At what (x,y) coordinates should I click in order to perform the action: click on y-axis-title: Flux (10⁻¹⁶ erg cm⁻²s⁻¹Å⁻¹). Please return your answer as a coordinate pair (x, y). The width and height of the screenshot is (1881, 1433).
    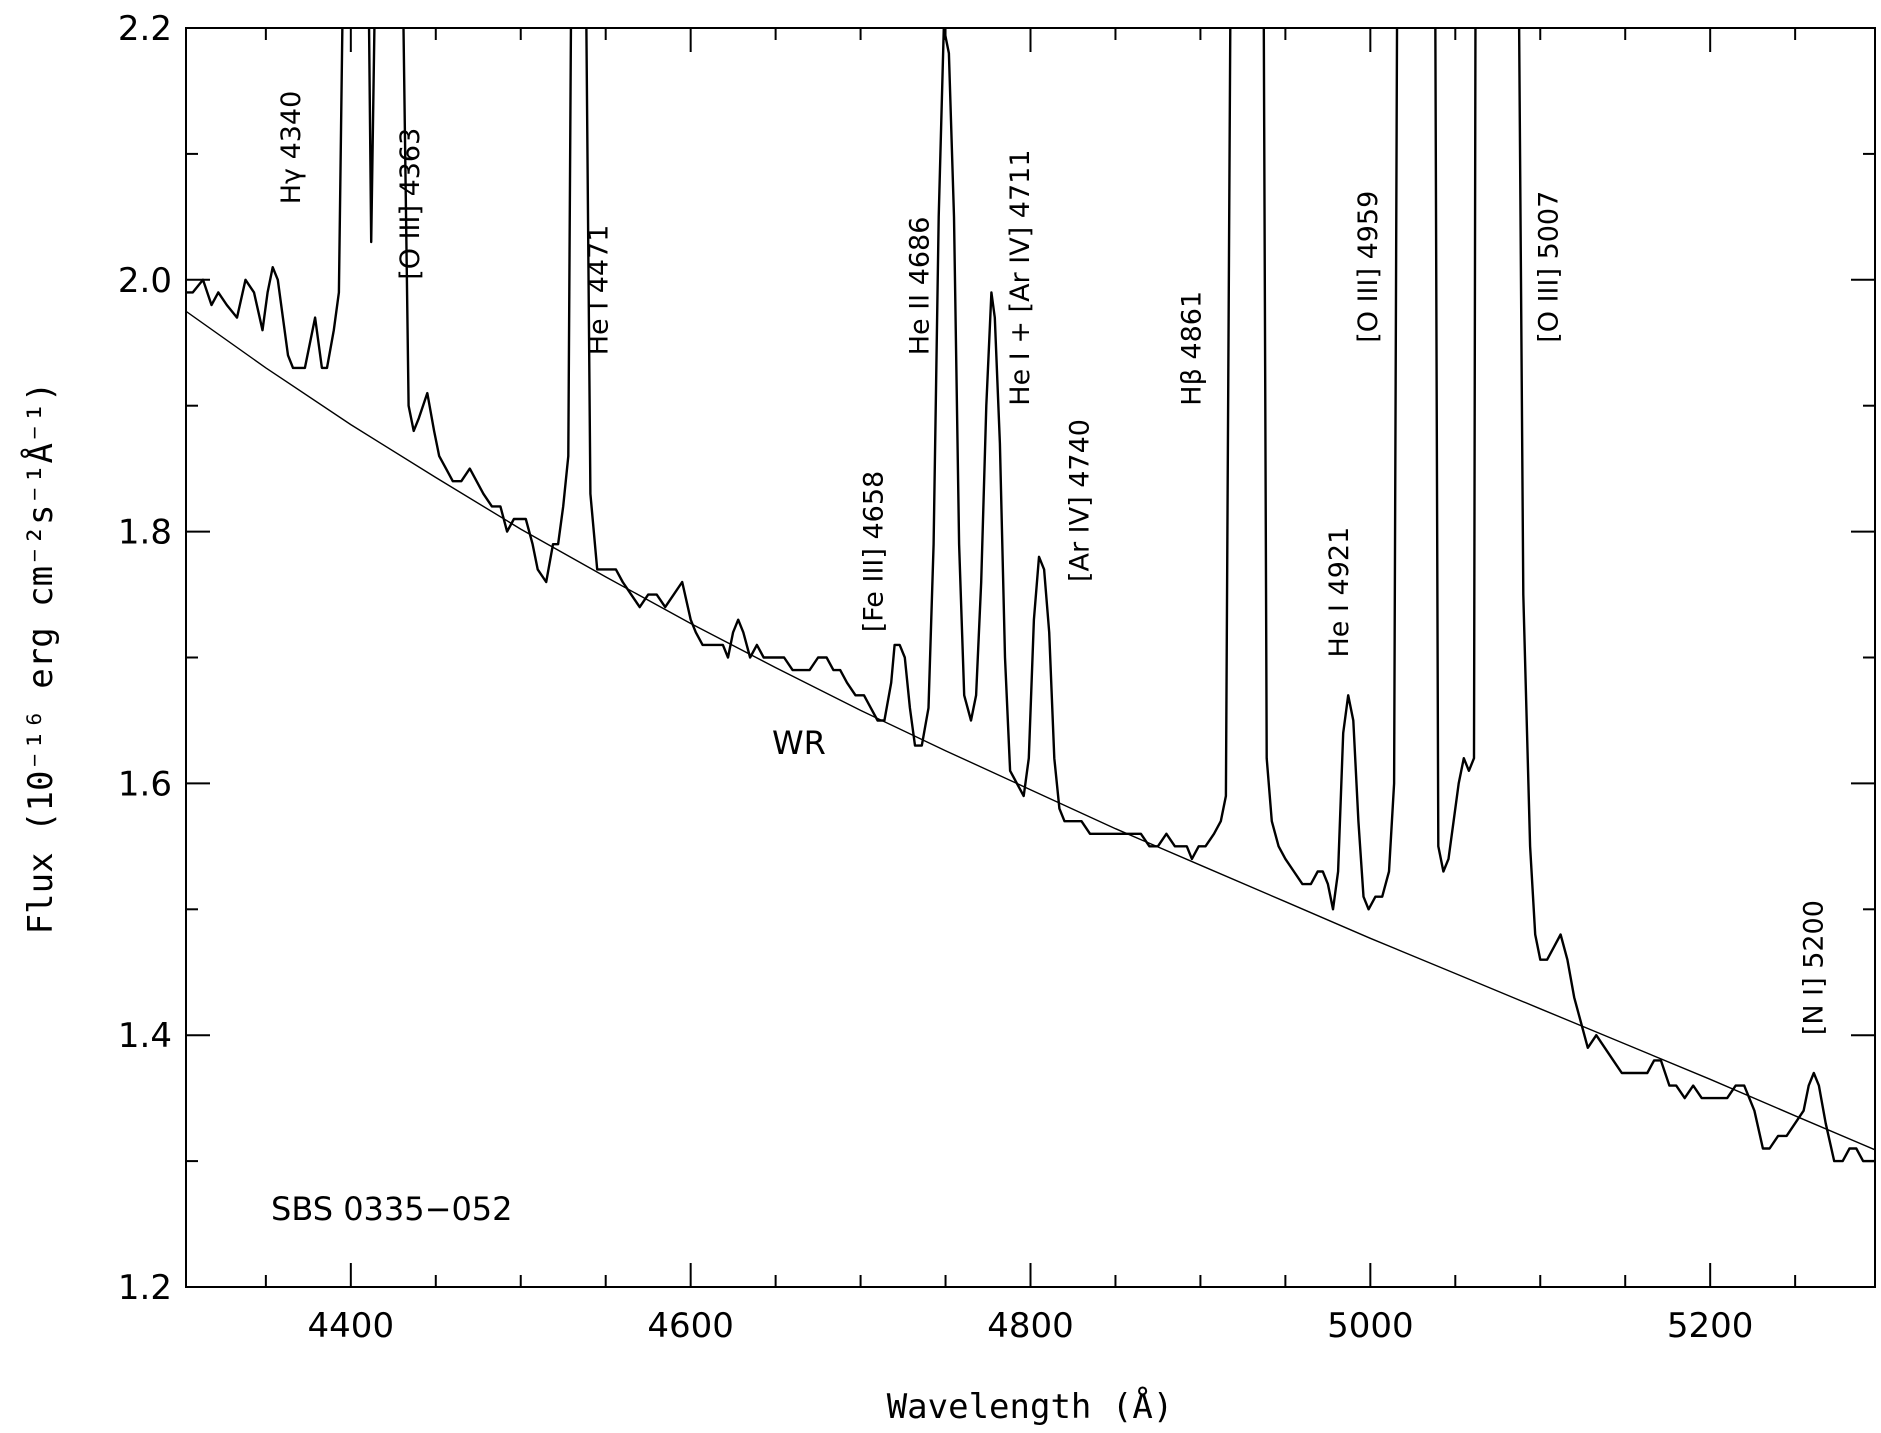
    Looking at the image, I should click on (40, 658).